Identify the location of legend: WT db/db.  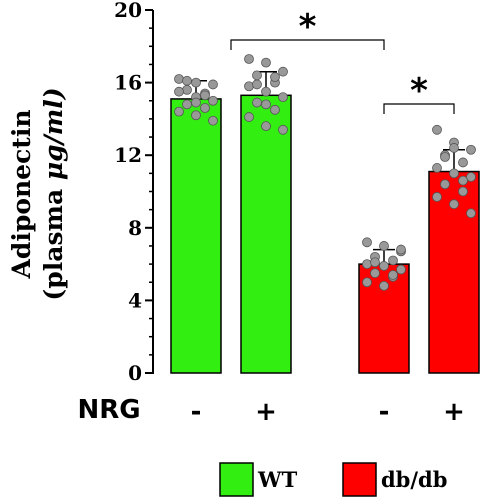
(333, 479).